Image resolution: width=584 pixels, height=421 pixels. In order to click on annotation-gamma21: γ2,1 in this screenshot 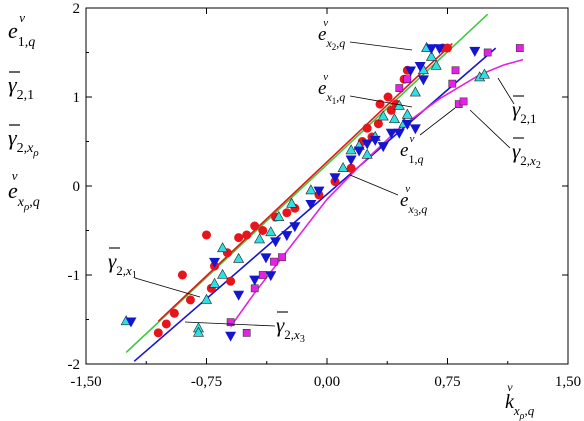, I will do `click(524, 111)`.